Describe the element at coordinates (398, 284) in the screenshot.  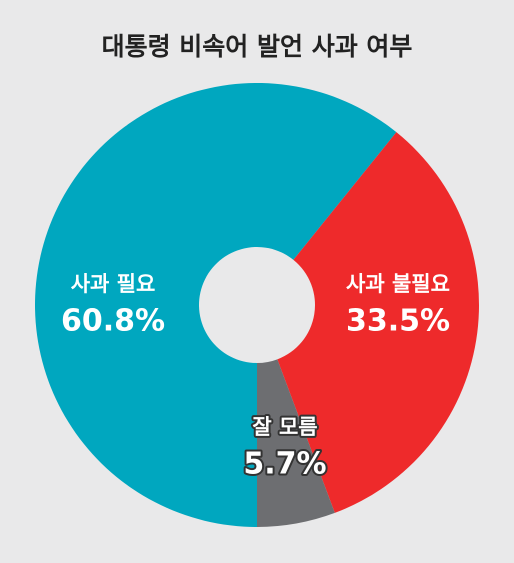
I see `slice-label: 사과 불필요` at that location.